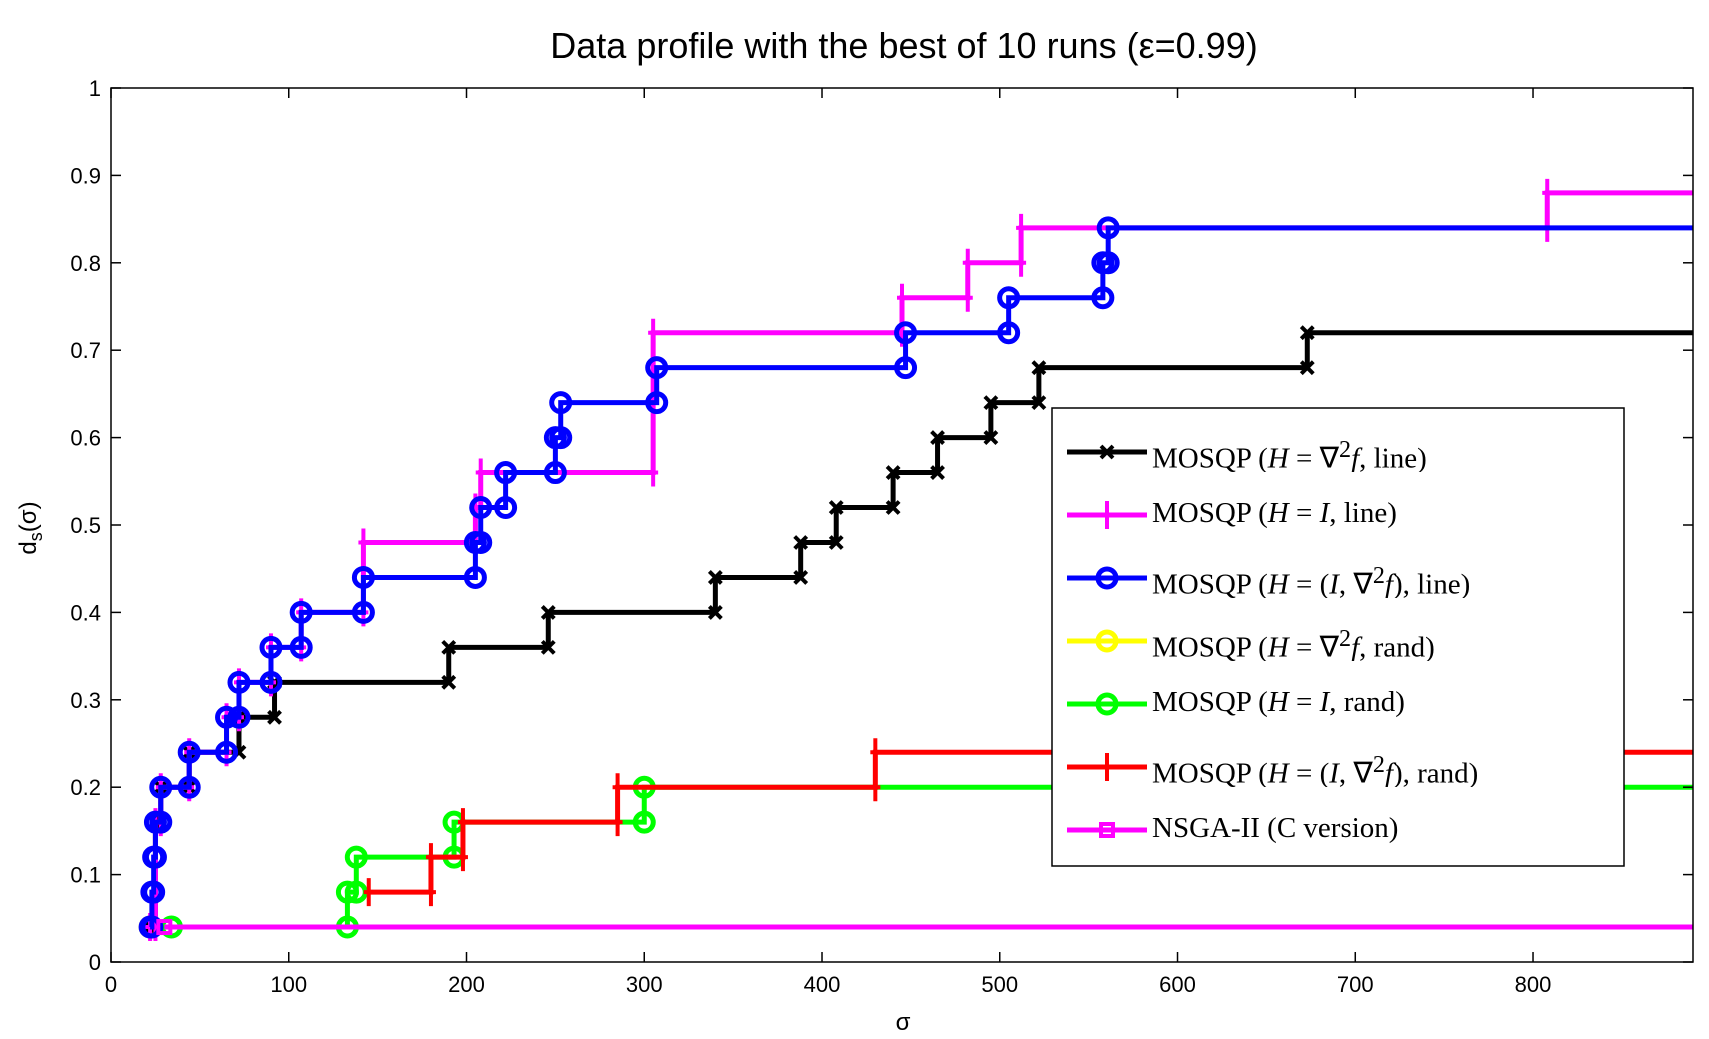 This screenshot has height=1039, width=1709. I want to click on y-axis-label: ds(σ), so click(30, 527).